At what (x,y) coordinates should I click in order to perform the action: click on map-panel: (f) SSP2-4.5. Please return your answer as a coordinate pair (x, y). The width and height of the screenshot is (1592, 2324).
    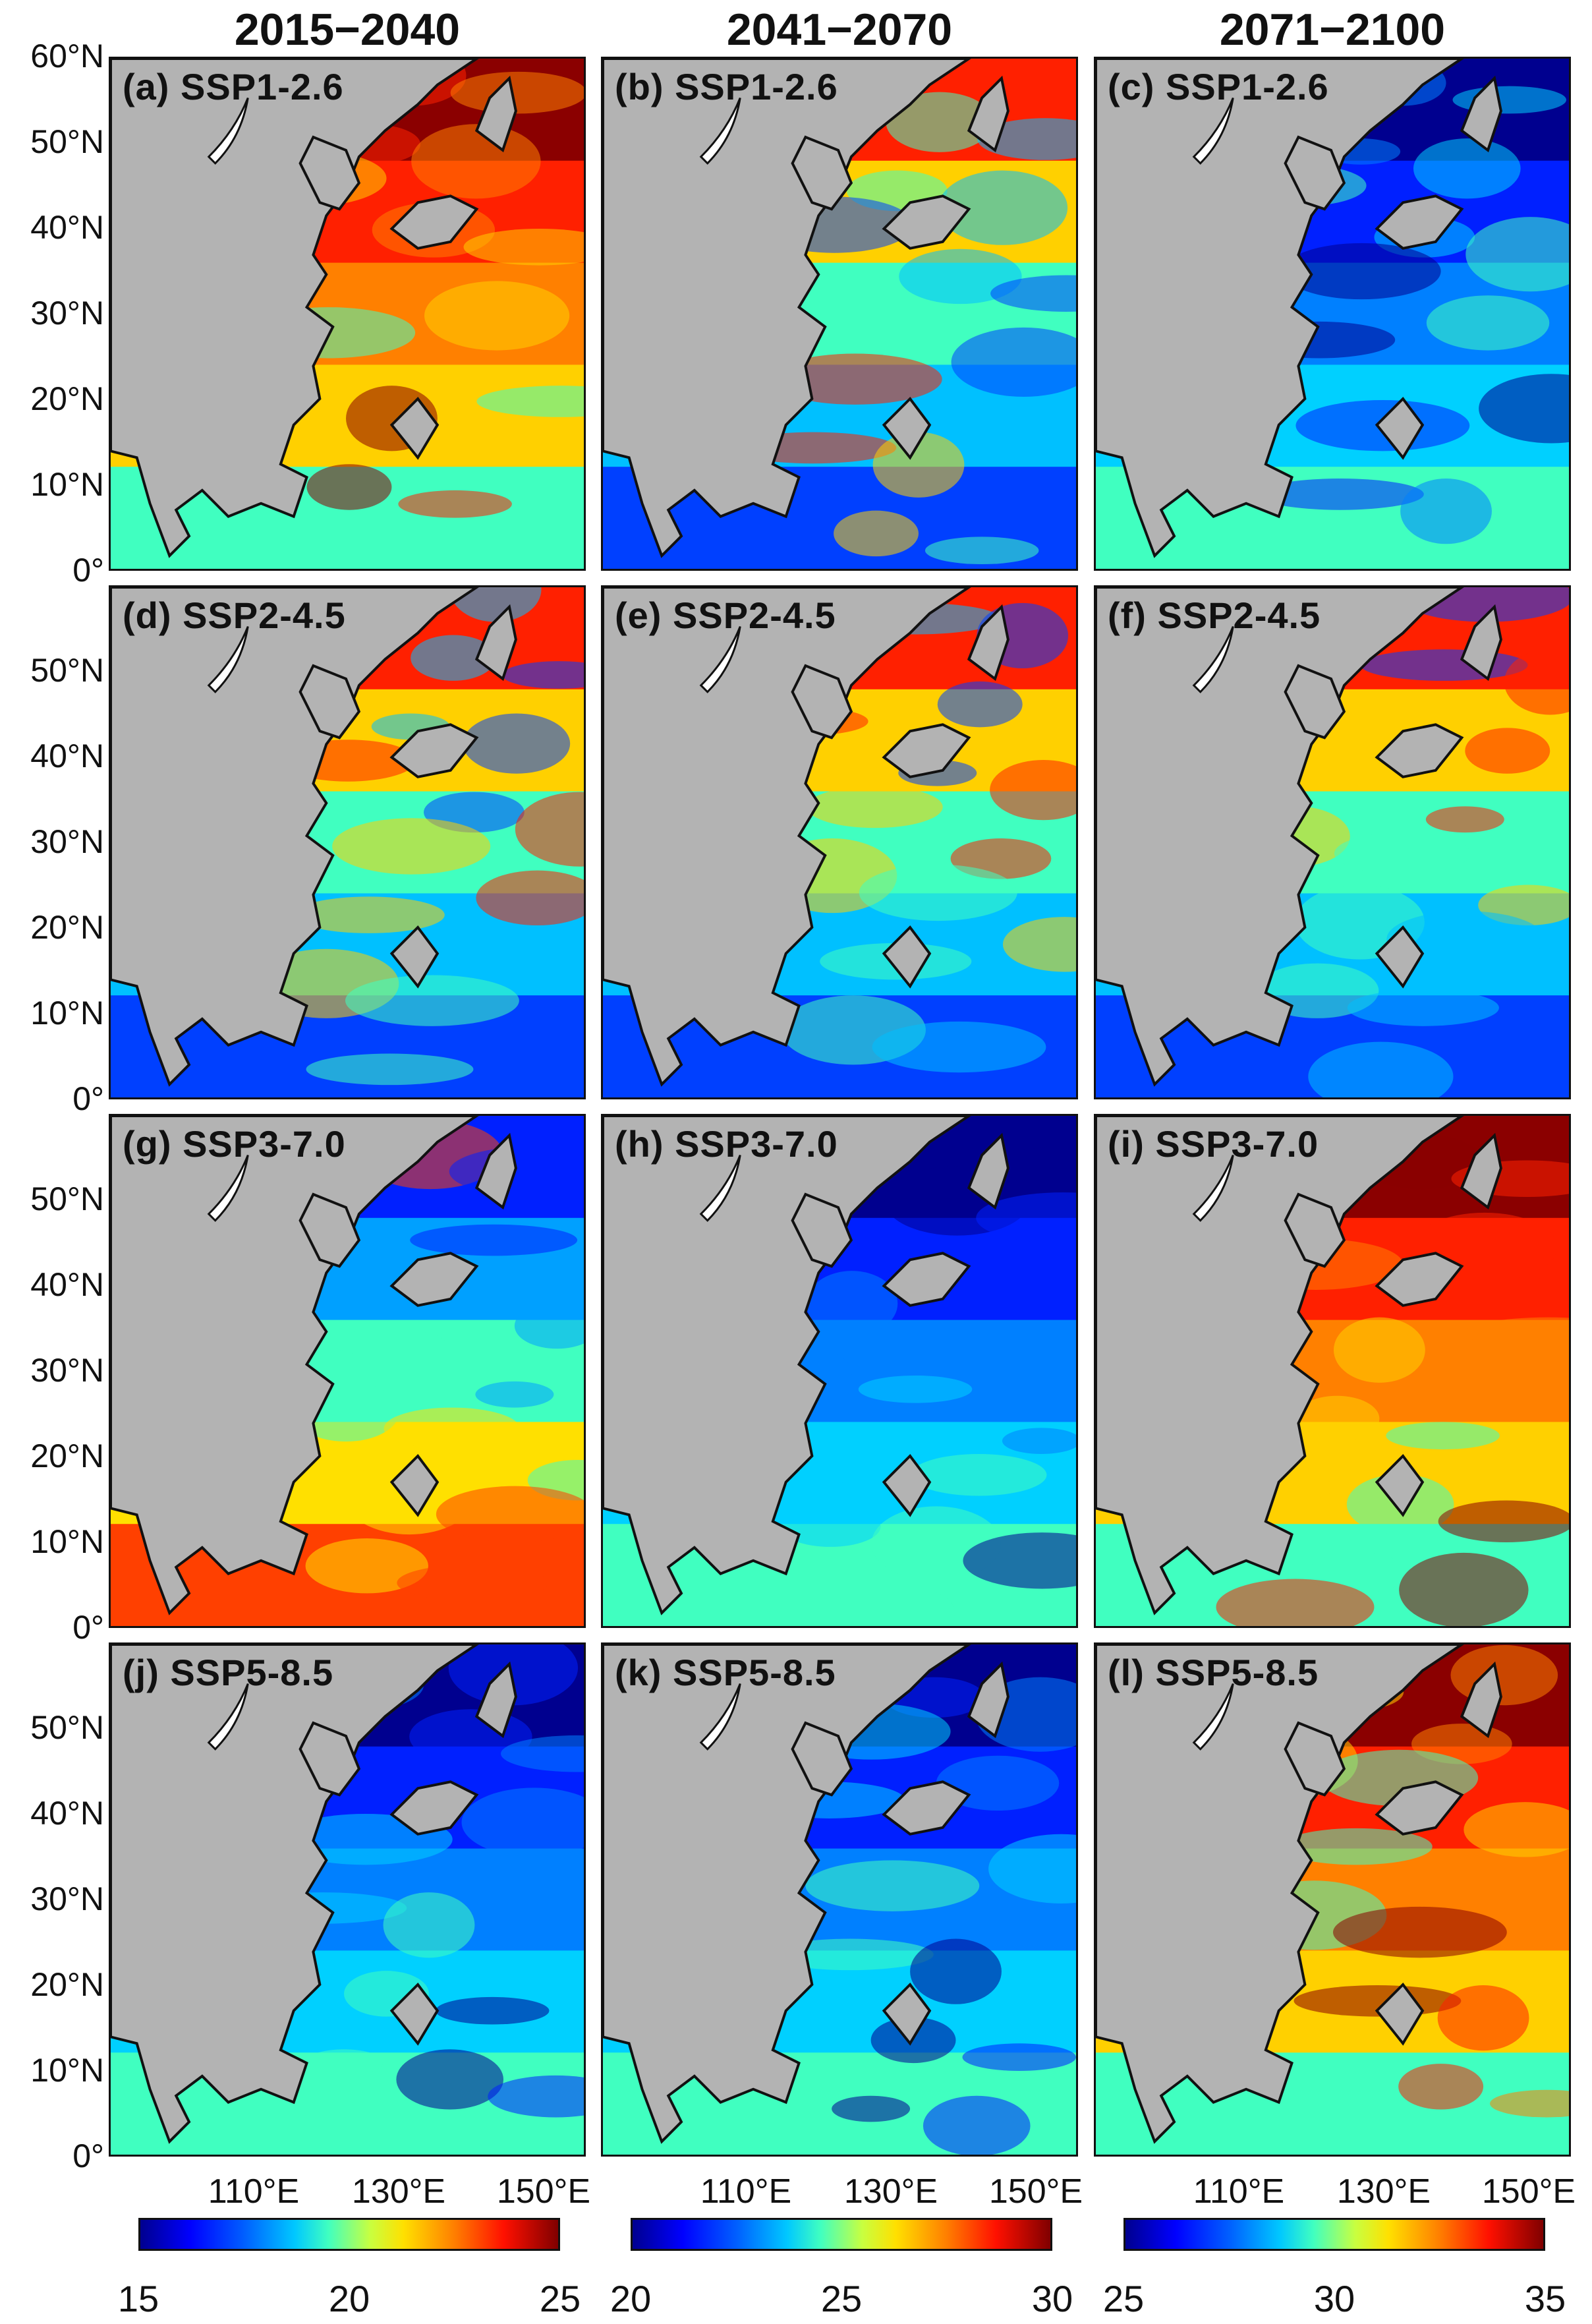
    Looking at the image, I should click on (1332, 842).